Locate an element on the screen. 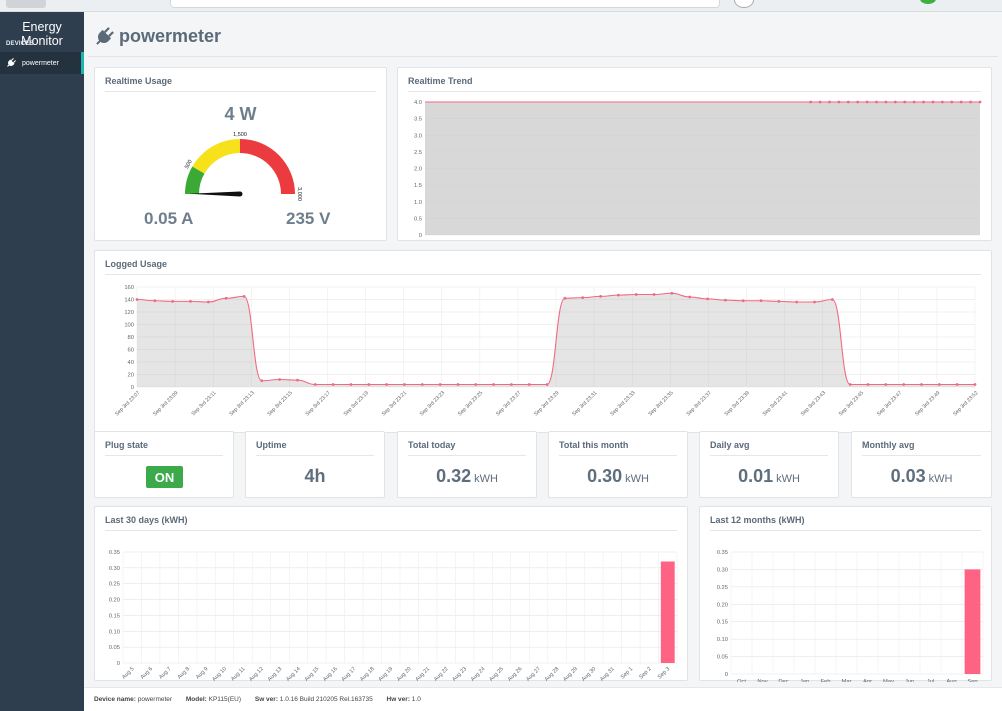  x-tick-label: Aug 11 is located at coordinates (238, 674).